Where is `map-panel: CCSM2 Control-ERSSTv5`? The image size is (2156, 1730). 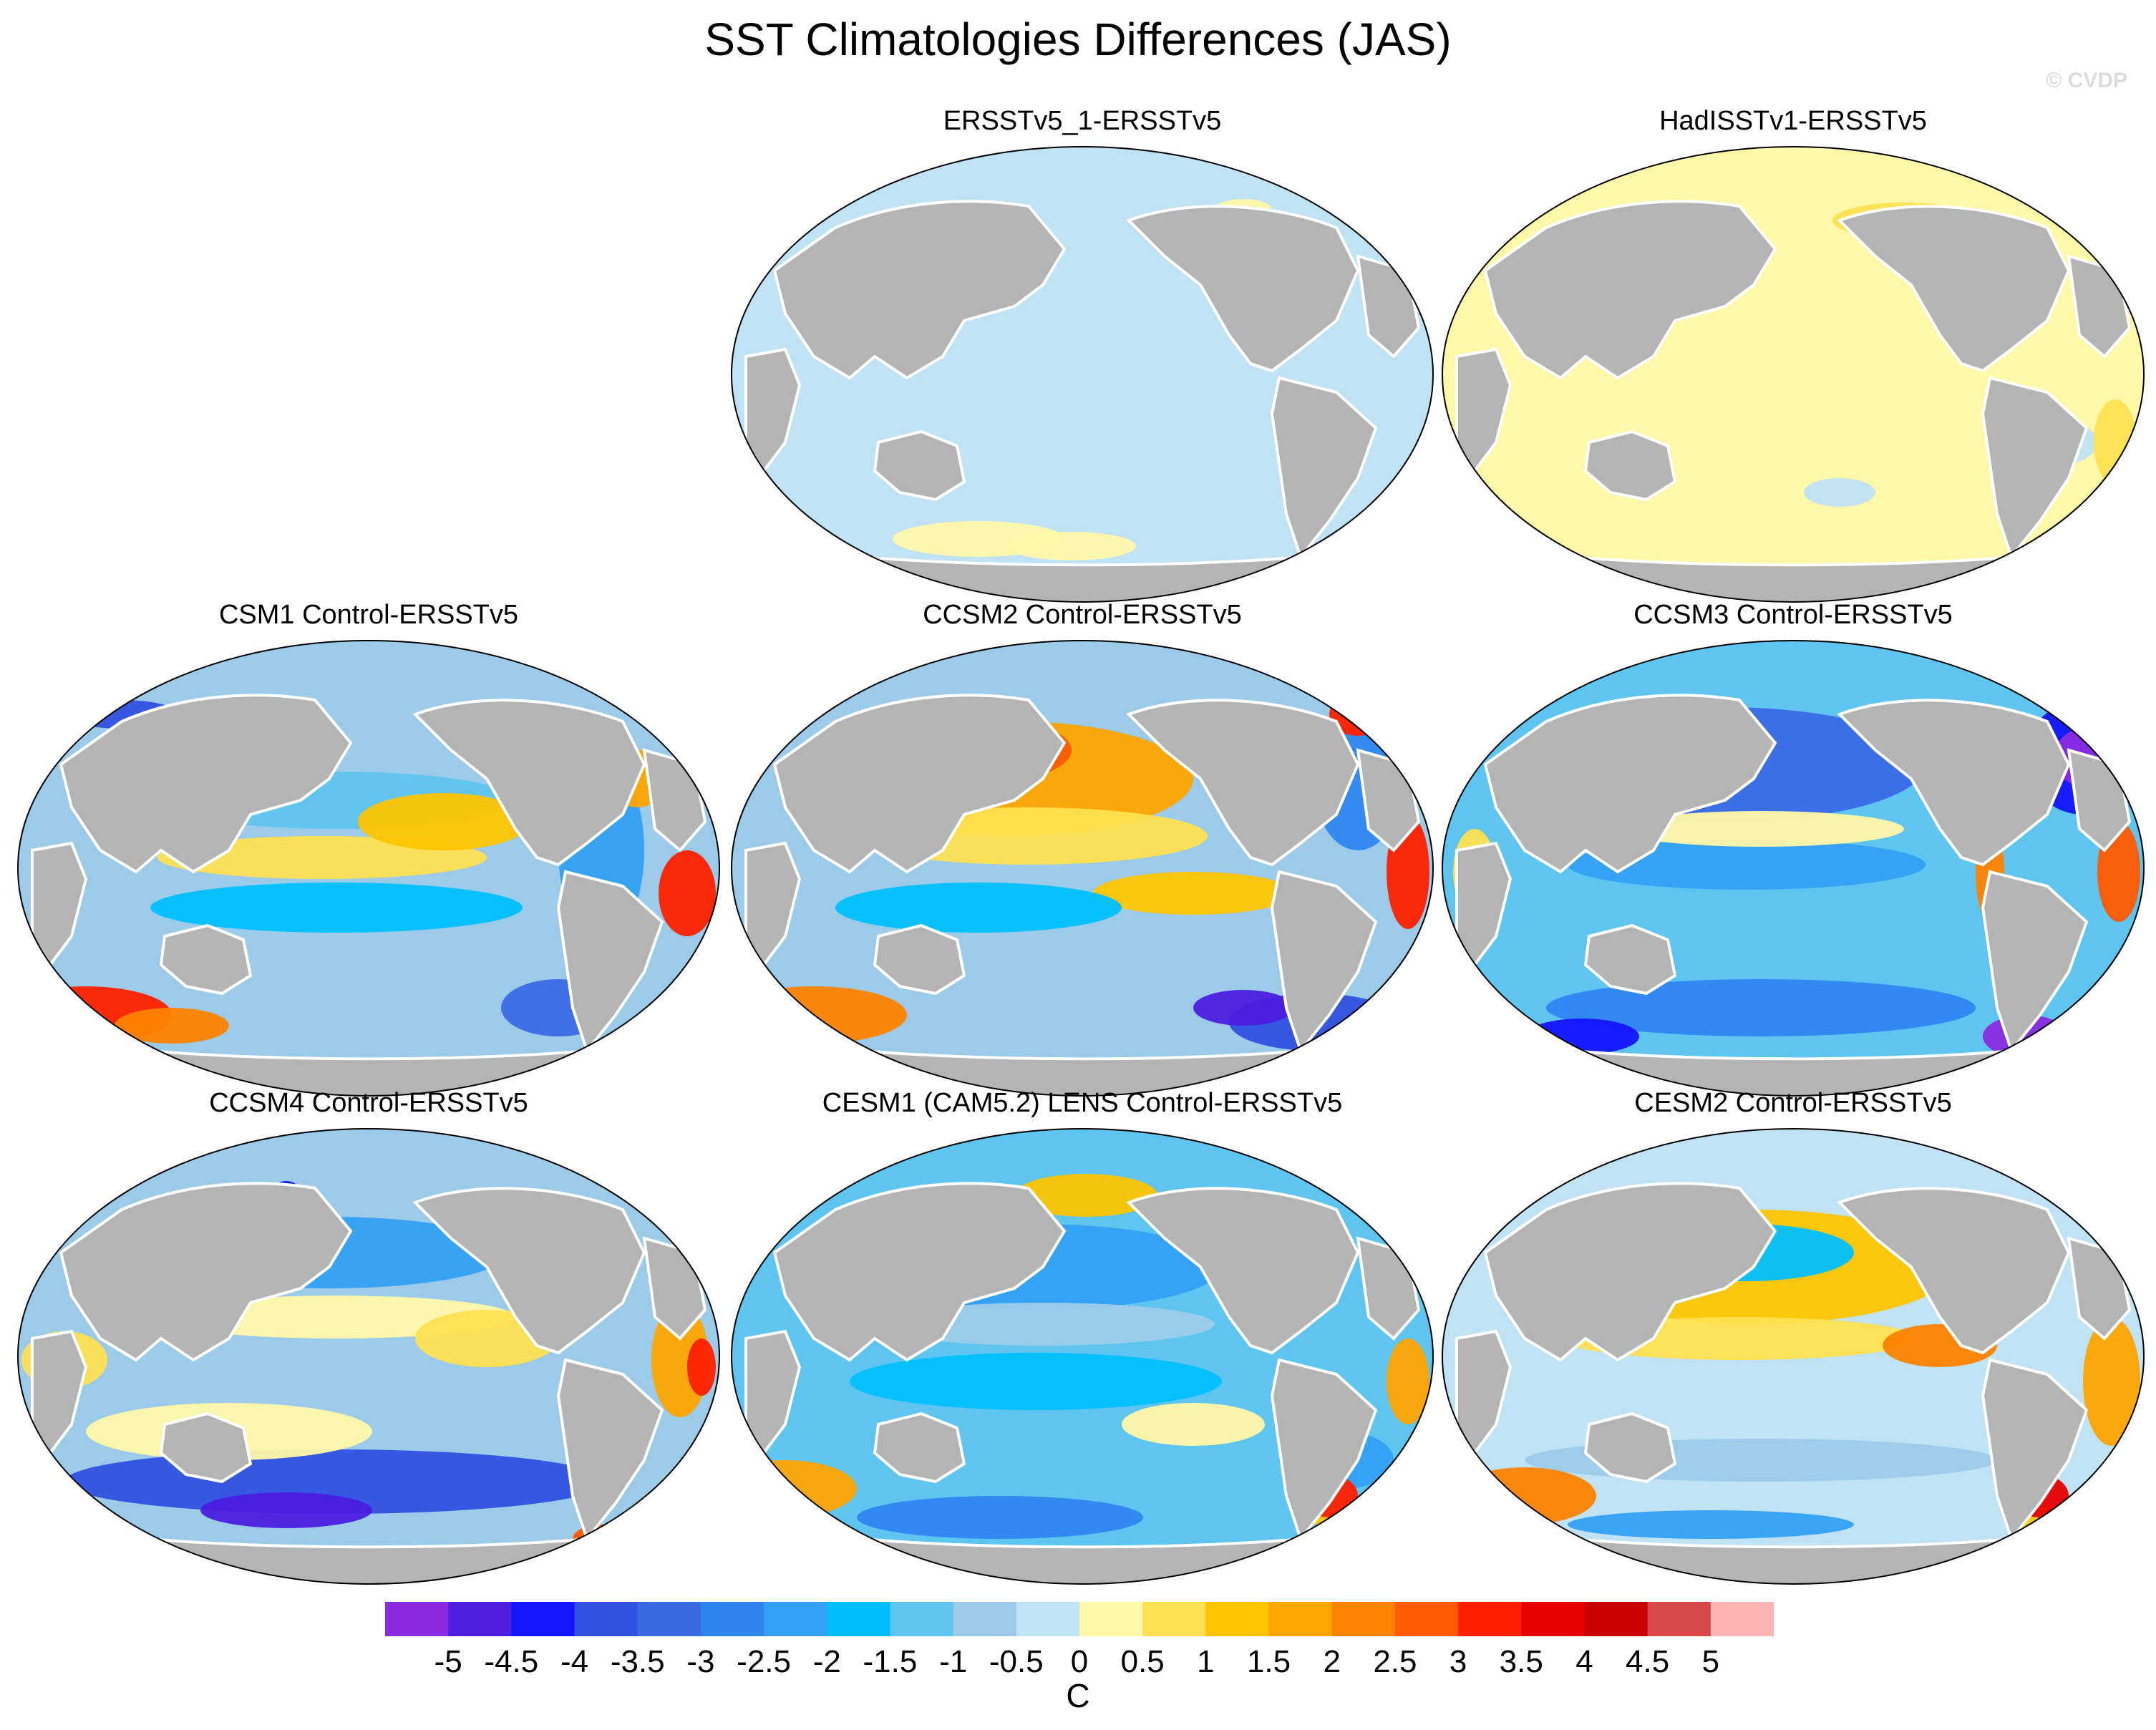
map-panel: CCSM2 Control-ERSSTv5 is located at coordinates (1083, 850).